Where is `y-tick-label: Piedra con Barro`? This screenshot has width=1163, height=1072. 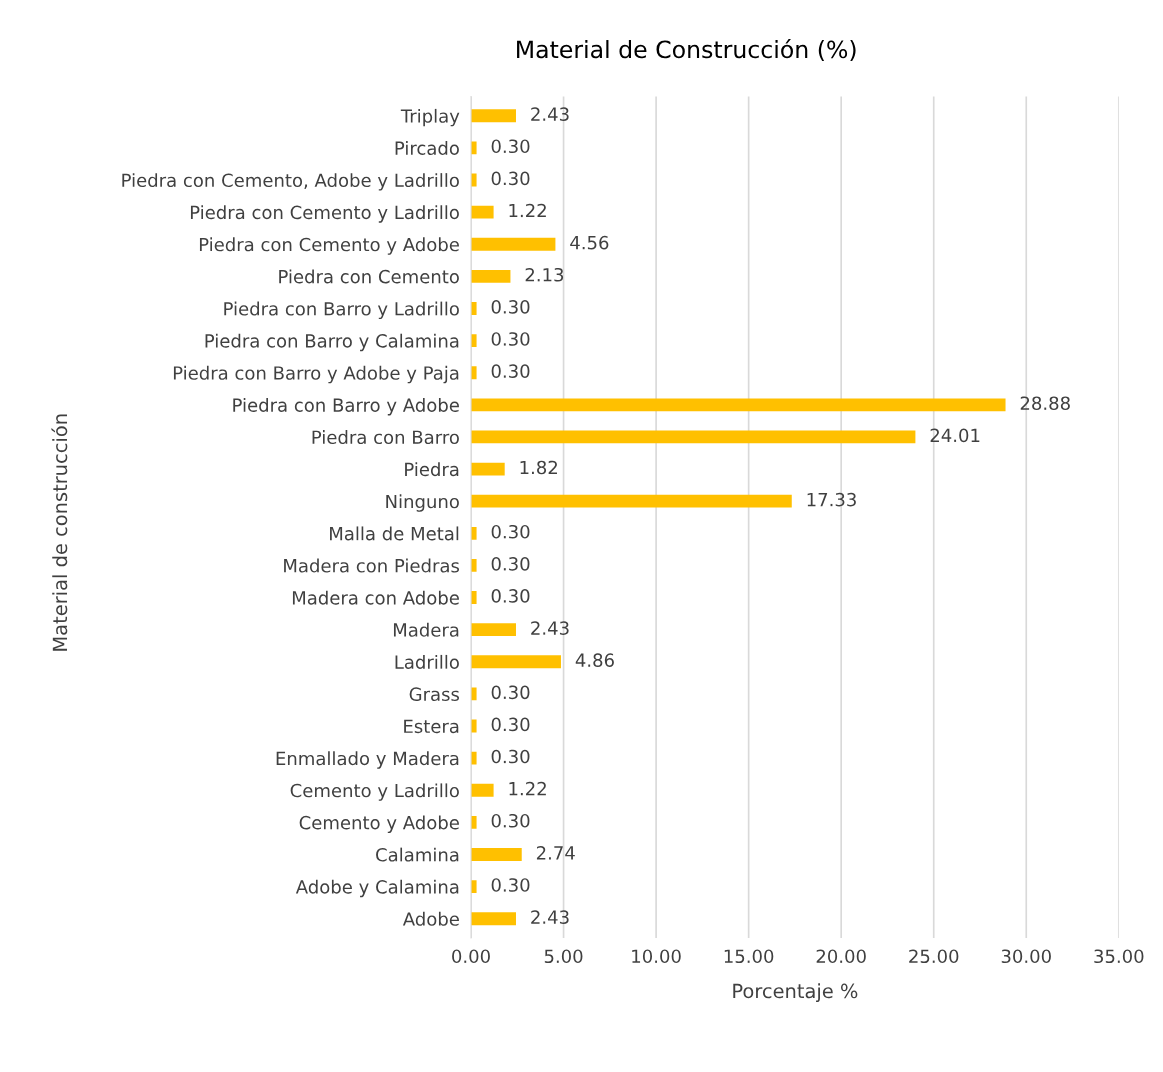
y-tick-label: Piedra con Barro is located at coordinates (385, 437).